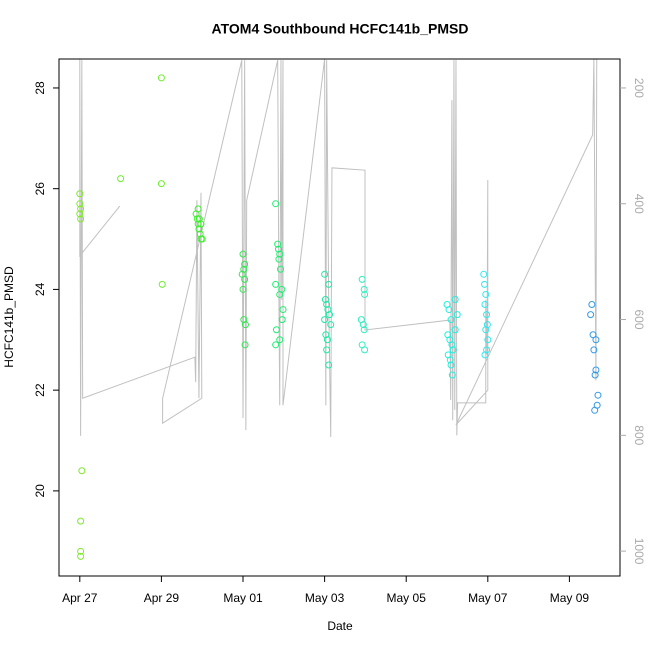  What do you see at coordinates (340, 29) in the screenshot?
I see `chart-title: ATOM4 Southbound HCFC141b_PMSD` at bounding box center [340, 29].